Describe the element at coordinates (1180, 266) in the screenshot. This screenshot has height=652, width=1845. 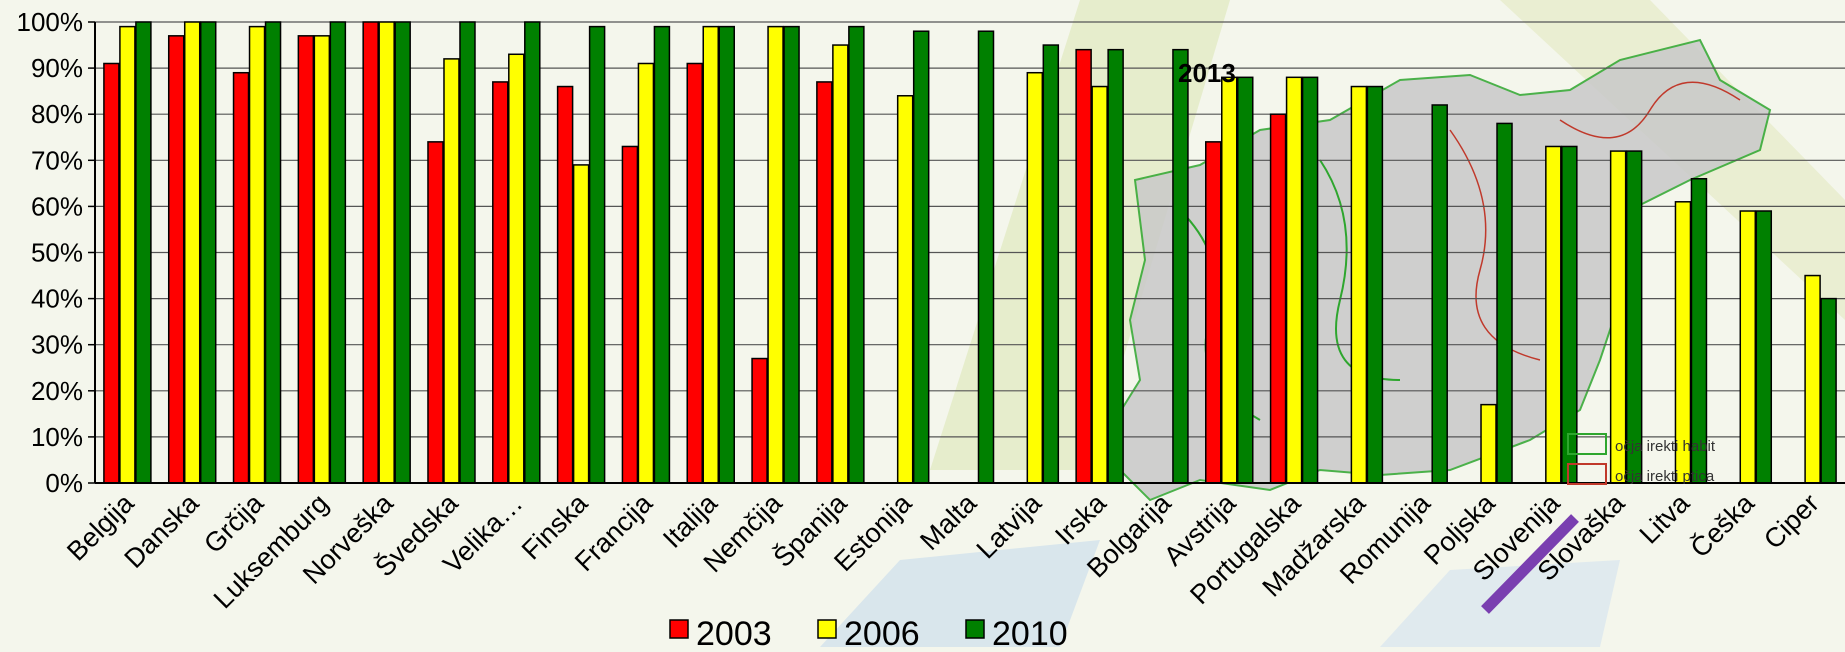
I see `bar-2010-Bolgarija` at that location.